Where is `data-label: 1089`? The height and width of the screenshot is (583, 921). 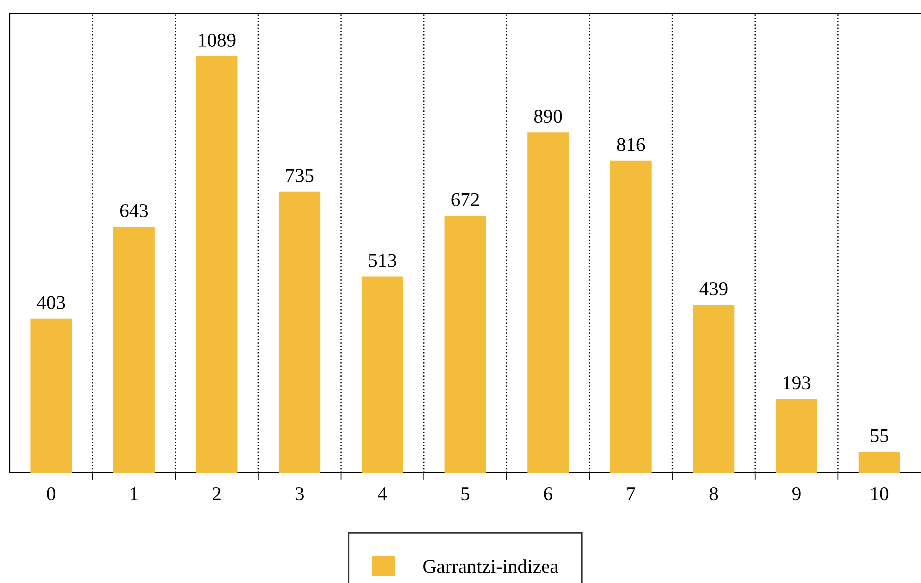 data-label: 1089 is located at coordinates (217, 40).